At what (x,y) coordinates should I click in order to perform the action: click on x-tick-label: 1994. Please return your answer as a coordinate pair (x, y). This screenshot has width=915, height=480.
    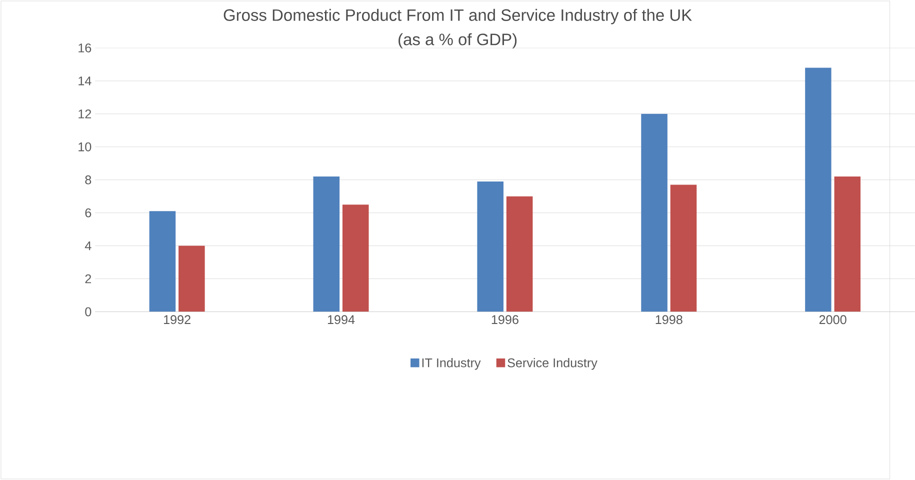
    Looking at the image, I should click on (341, 319).